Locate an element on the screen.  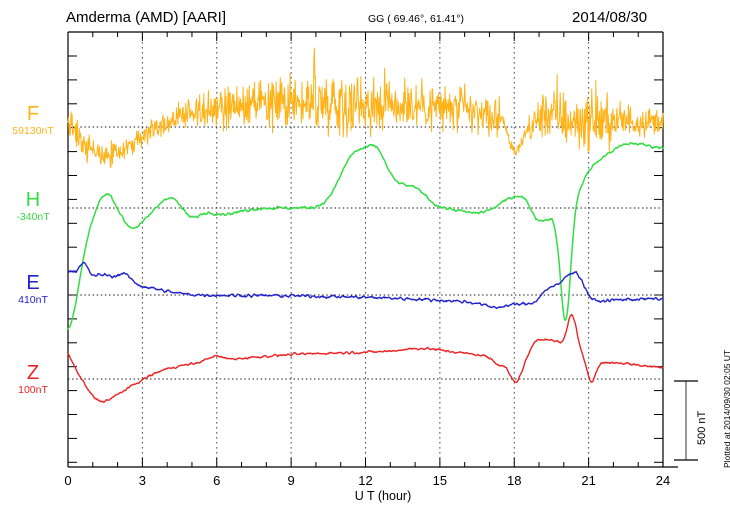
component-label-e: E 410nT is located at coordinates (33, 290).